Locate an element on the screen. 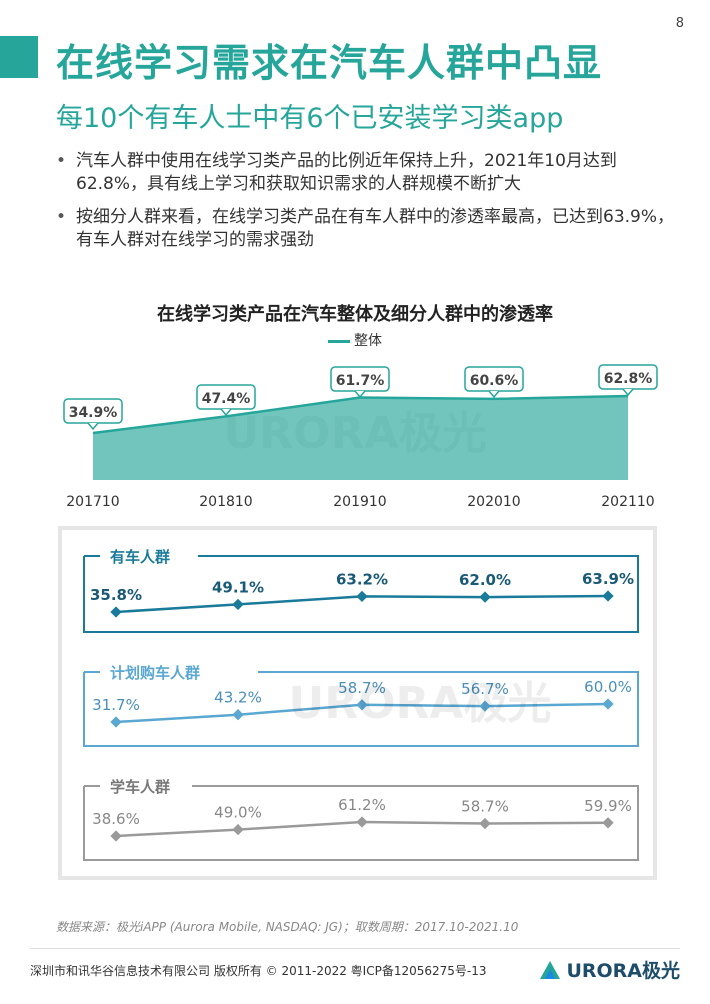  data-label: 47.4% is located at coordinates (226, 399).